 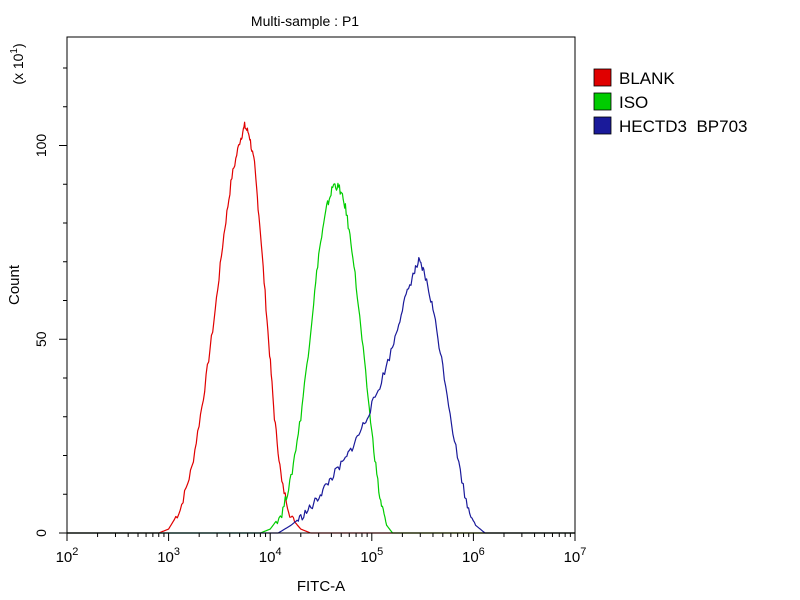 What do you see at coordinates (14, 284) in the screenshot?
I see `y-axis-label: Count` at bounding box center [14, 284].